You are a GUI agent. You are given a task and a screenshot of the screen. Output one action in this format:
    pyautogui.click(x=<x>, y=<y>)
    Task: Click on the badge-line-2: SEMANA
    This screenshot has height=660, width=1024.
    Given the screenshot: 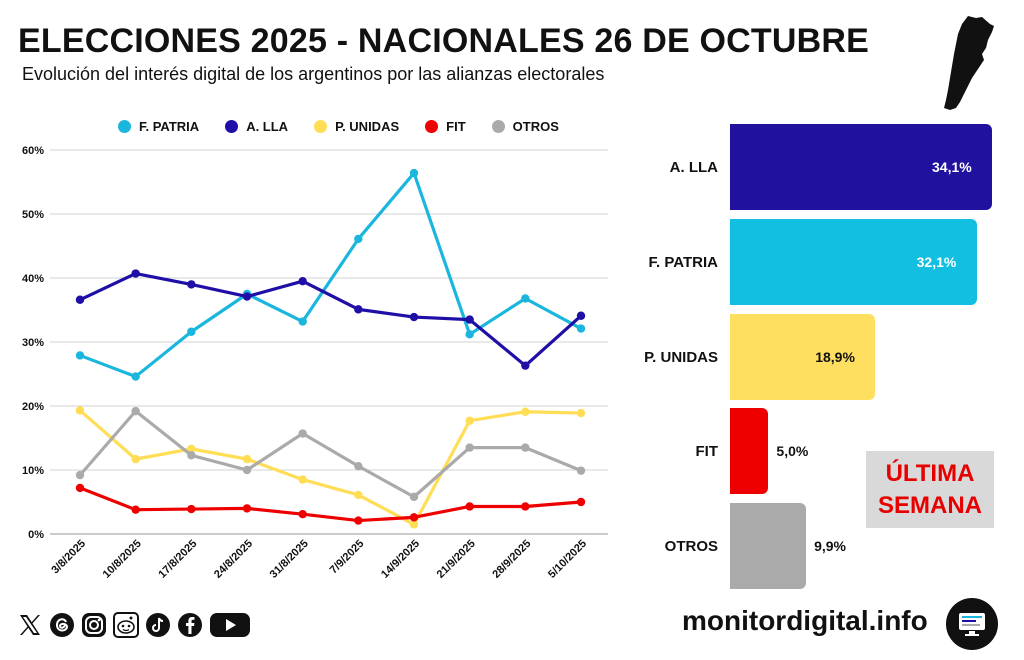 What is the action you would take?
    pyautogui.click(x=929, y=505)
    